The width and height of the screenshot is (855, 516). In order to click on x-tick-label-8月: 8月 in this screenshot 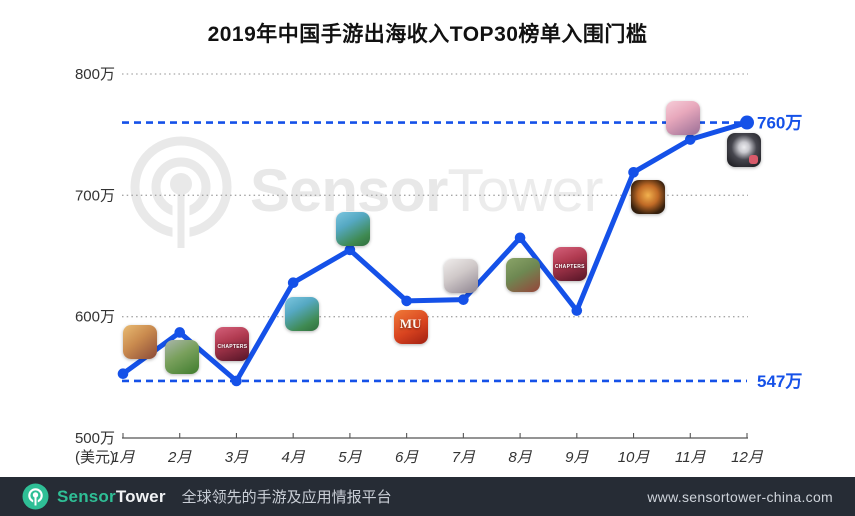, I will do `click(520, 457)`.